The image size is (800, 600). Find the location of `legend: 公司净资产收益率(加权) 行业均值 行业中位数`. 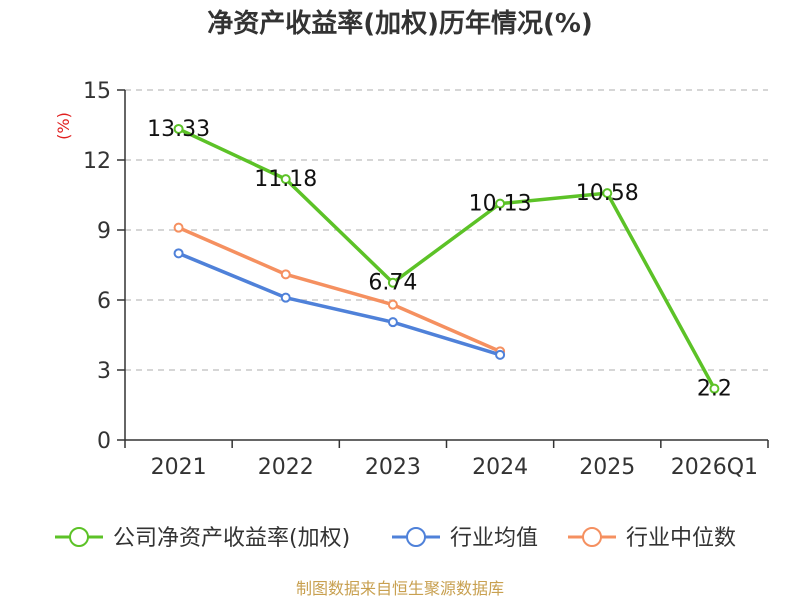

legend: 公司净资产收益率(加权) 行业均值 行业中位数 is located at coordinates (395, 538).